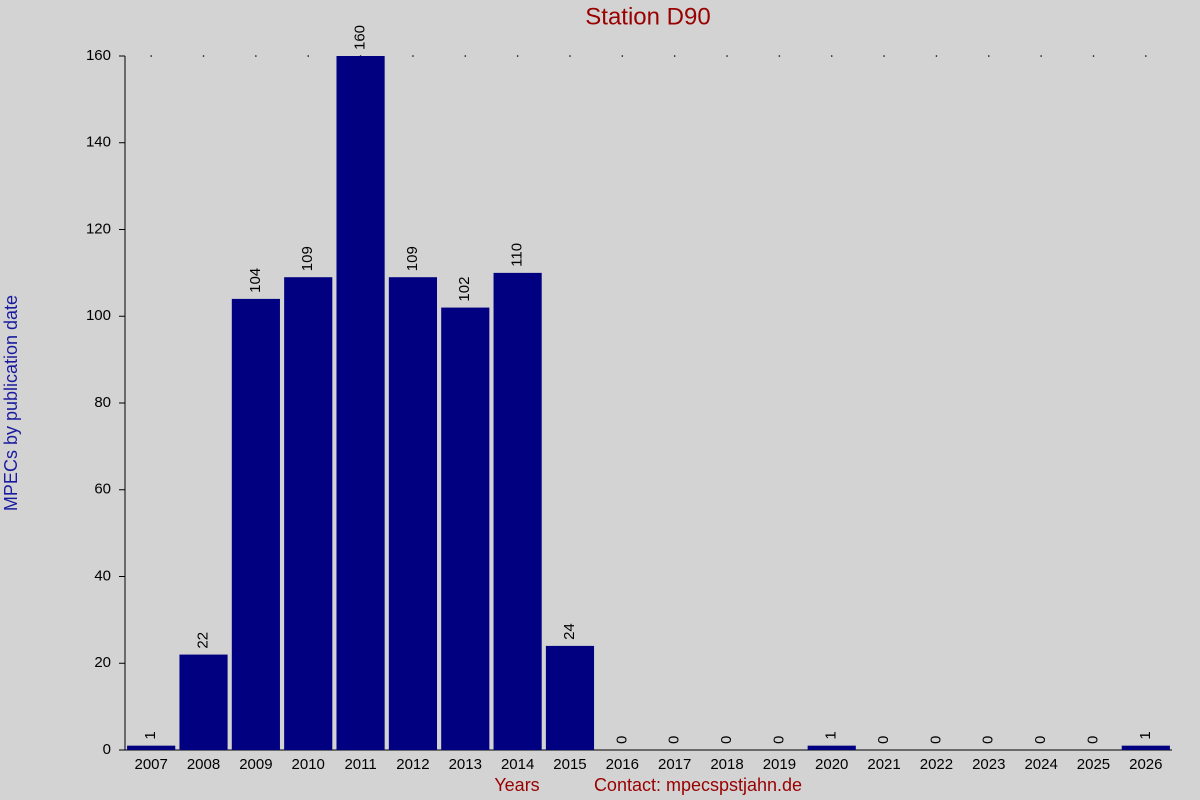 This screenshot has height=800, width=1200. What do you see at coordinates (1040, 764) in the screenshot?
I see `x-tick-label: 2024` at bounding box center [1040, 764].